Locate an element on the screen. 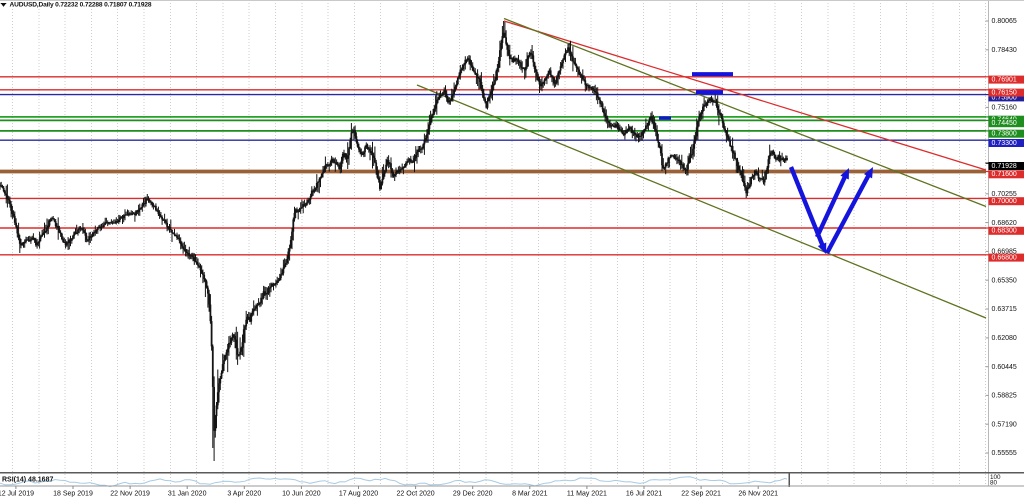 This screenshot has height=498, width=1024. svg-text: 0.66800 is located at coordinates (1004, 258).